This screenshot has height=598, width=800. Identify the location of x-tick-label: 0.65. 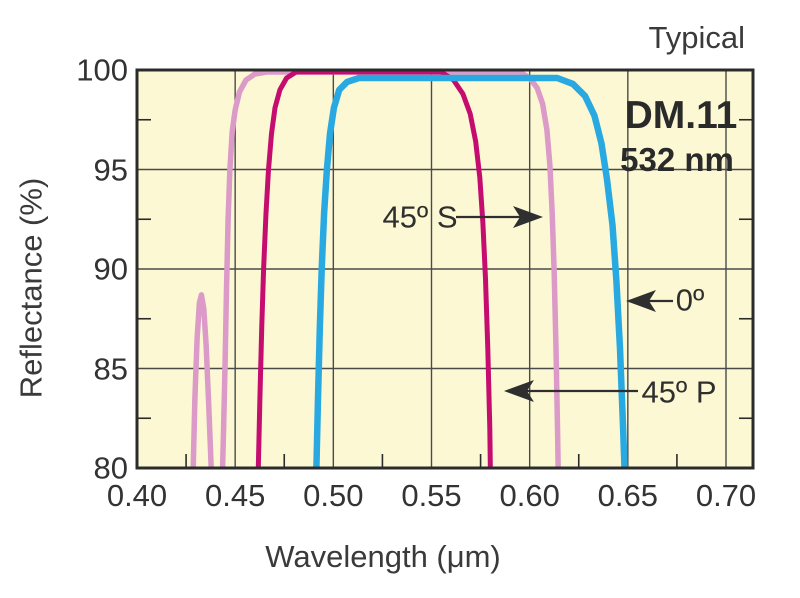
(627, 495).